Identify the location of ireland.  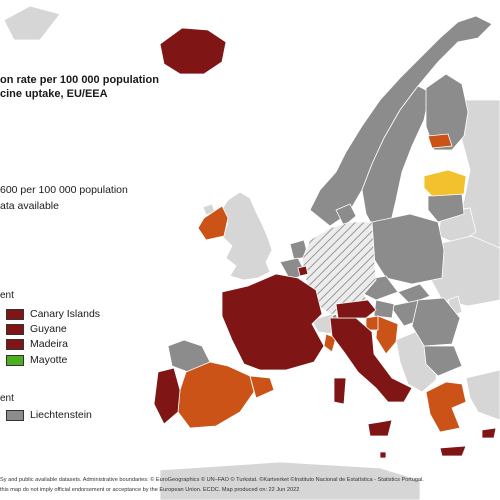
(213, 223).